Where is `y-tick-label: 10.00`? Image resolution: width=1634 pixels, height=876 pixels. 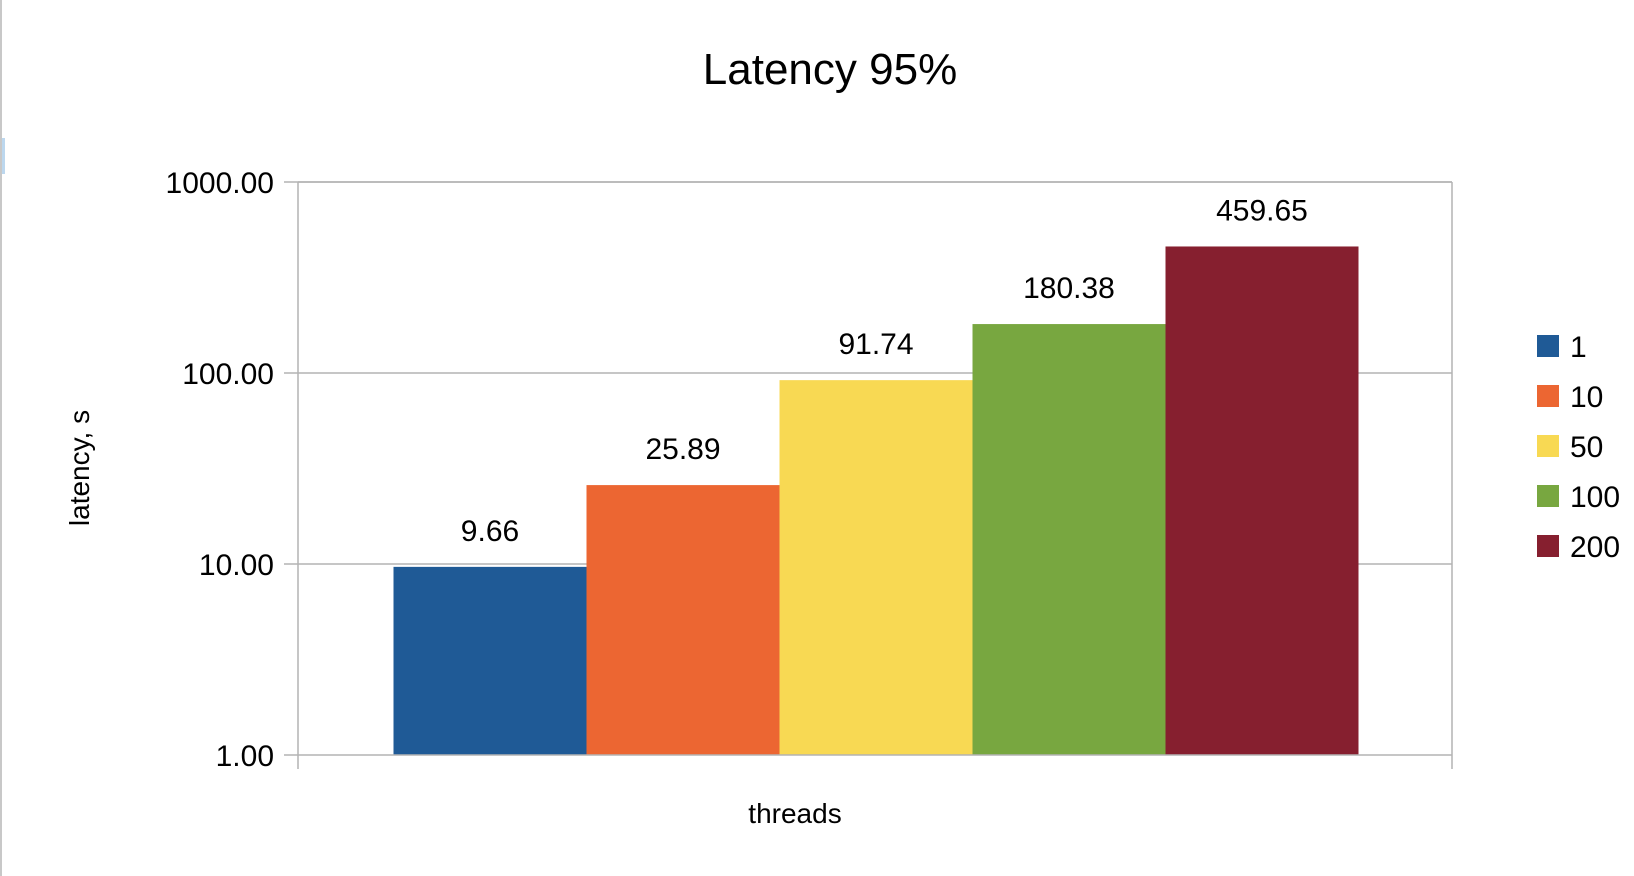
y-tick-label: 10.00 is located at coordinates (236, 565).